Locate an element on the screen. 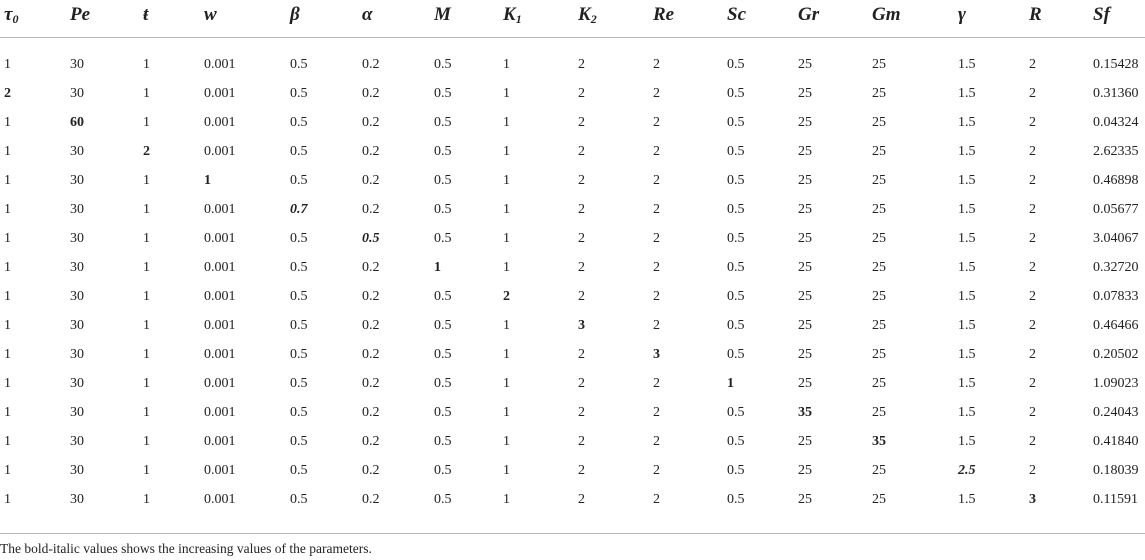 This screenshot has width=1145, height=560. table-cell: 0.20502 is located at coordinates (1116, 354).